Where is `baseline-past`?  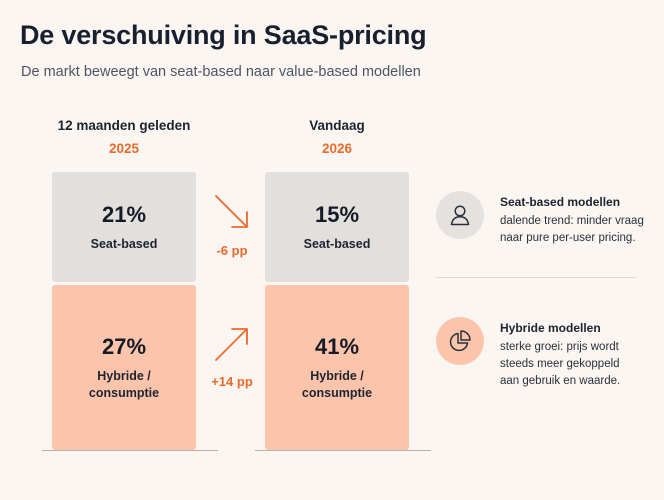 baseline-past is located at coordinates (130, 450).